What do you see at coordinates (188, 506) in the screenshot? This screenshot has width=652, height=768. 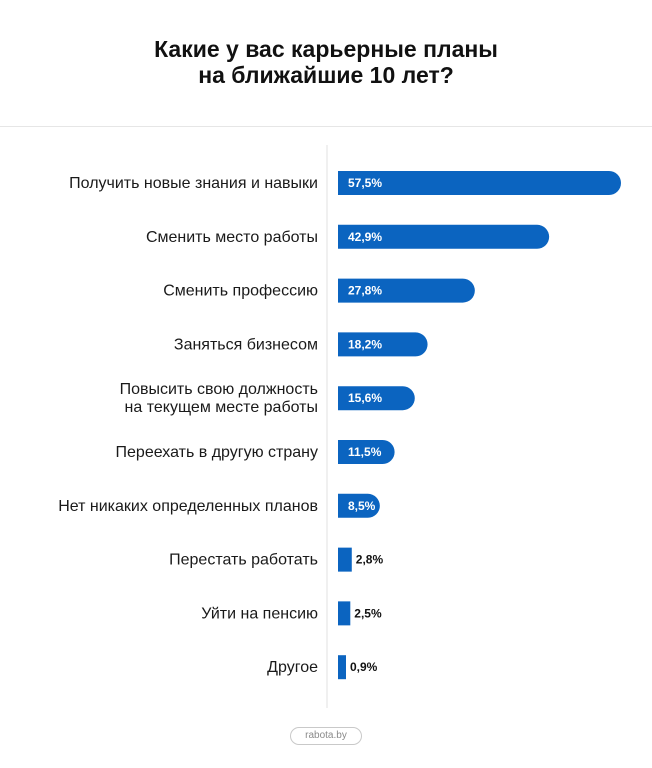 I see `category-label: Нет никаких определенных планов` at bounding box center [188, 506].